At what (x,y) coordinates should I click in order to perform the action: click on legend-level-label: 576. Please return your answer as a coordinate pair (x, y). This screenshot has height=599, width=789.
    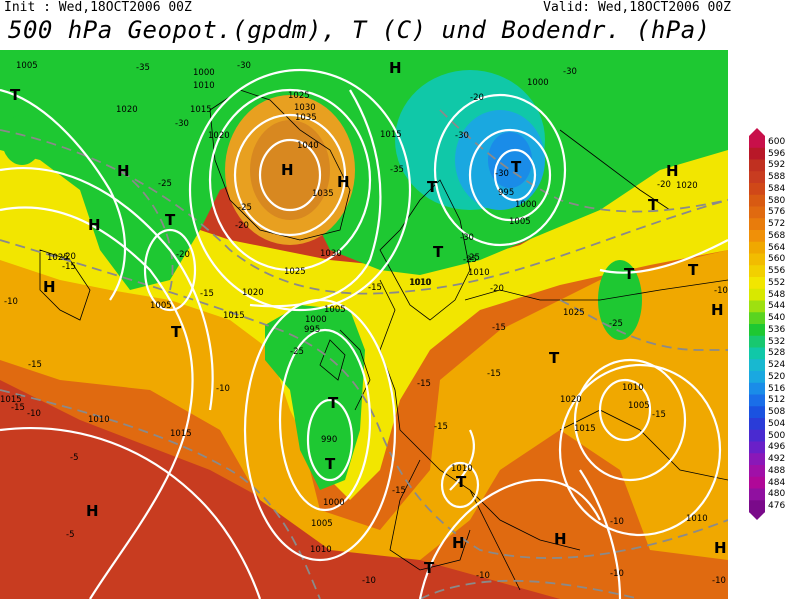
    Looking at the image, I should click on (777, 212).